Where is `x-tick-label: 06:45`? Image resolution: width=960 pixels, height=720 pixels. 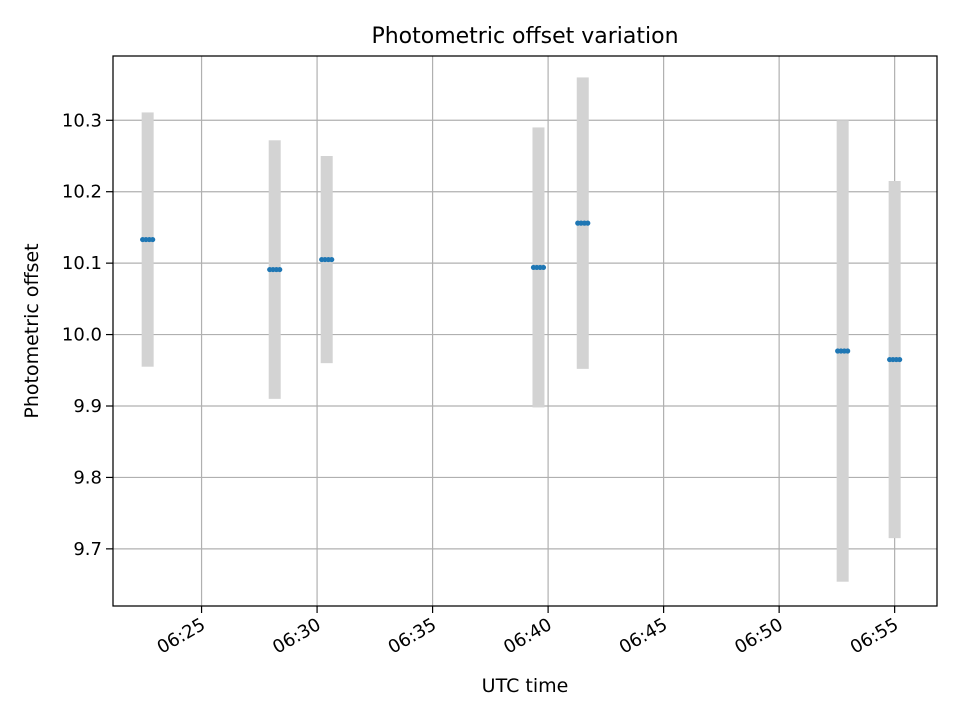 x-tick-label: 06:45 is located at coordinates (643, 636).